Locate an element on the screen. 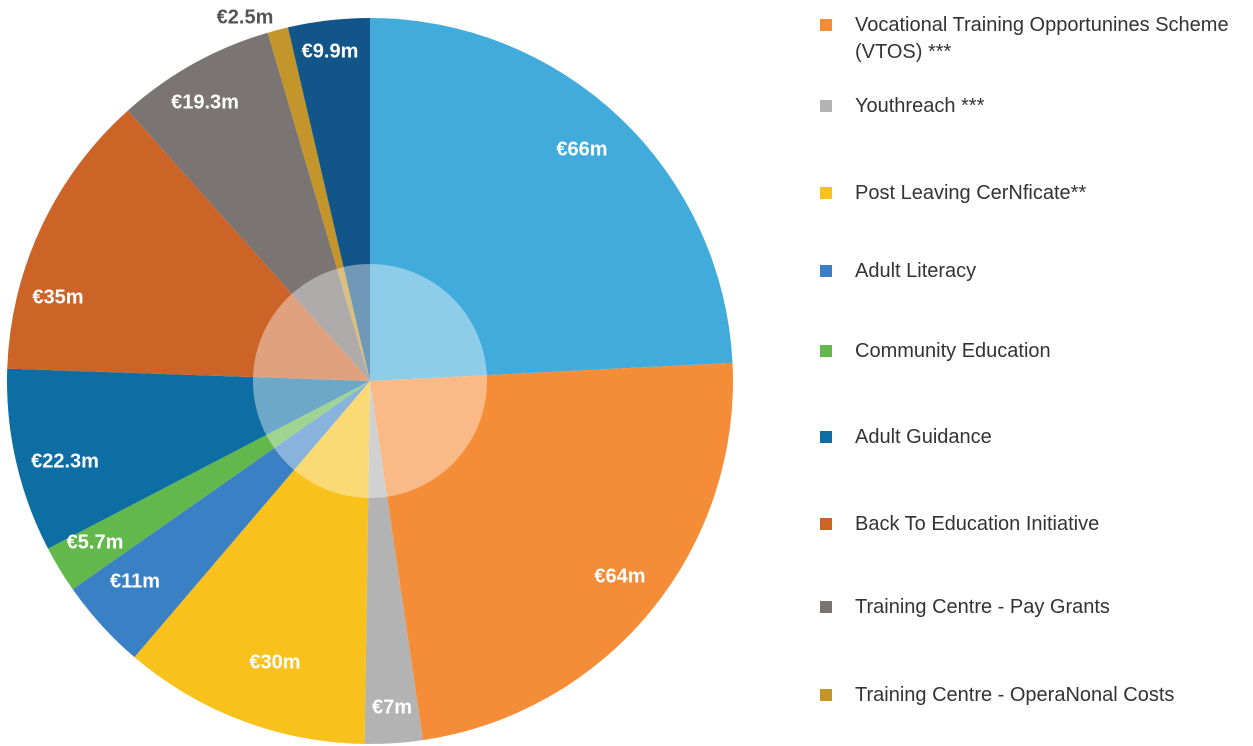  legend-label: Back To Education Initiative is located at coordinates (977, 524).